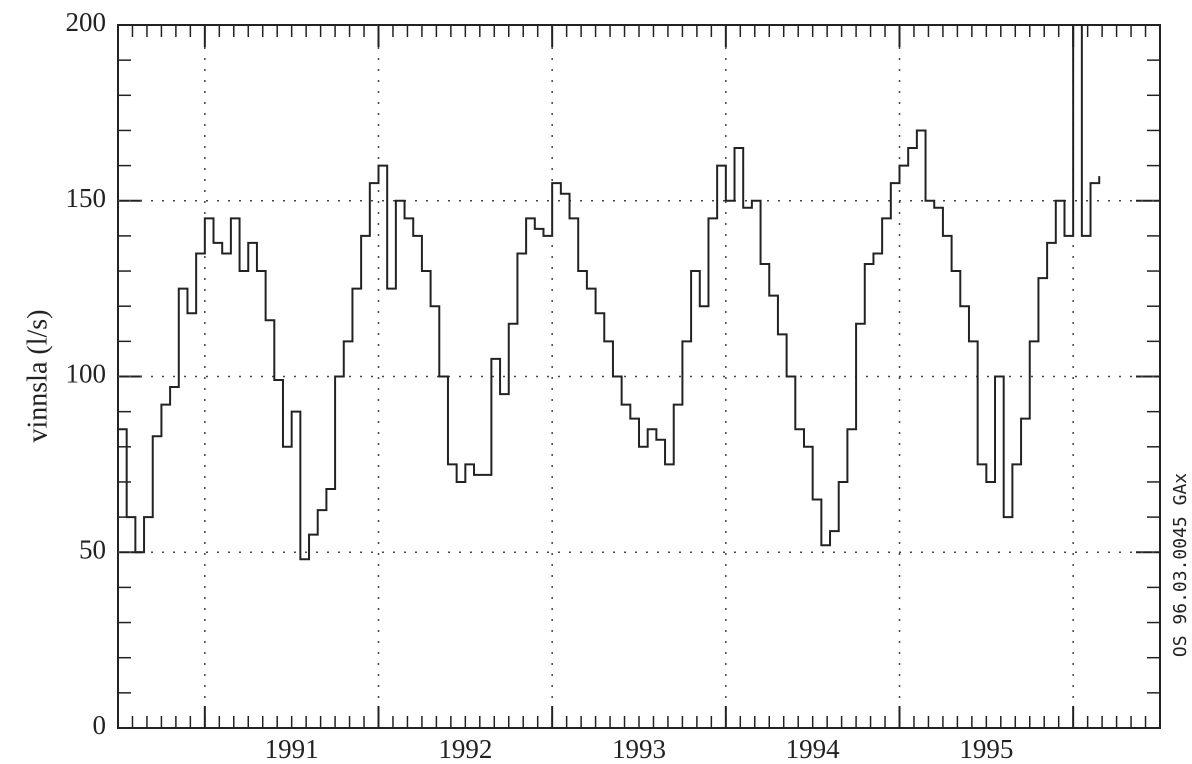 The height and width of the screenshot is (764, 1192). I want to click on x-tick-label: 1994, so click(813, 749).